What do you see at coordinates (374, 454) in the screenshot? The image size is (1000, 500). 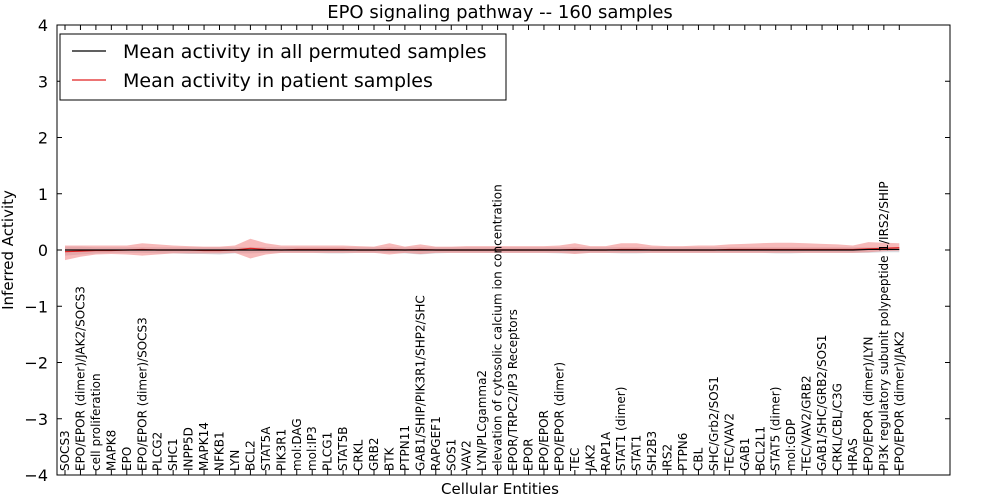 I see `x-category-label: GRB2` at bounding box center [374, 454].